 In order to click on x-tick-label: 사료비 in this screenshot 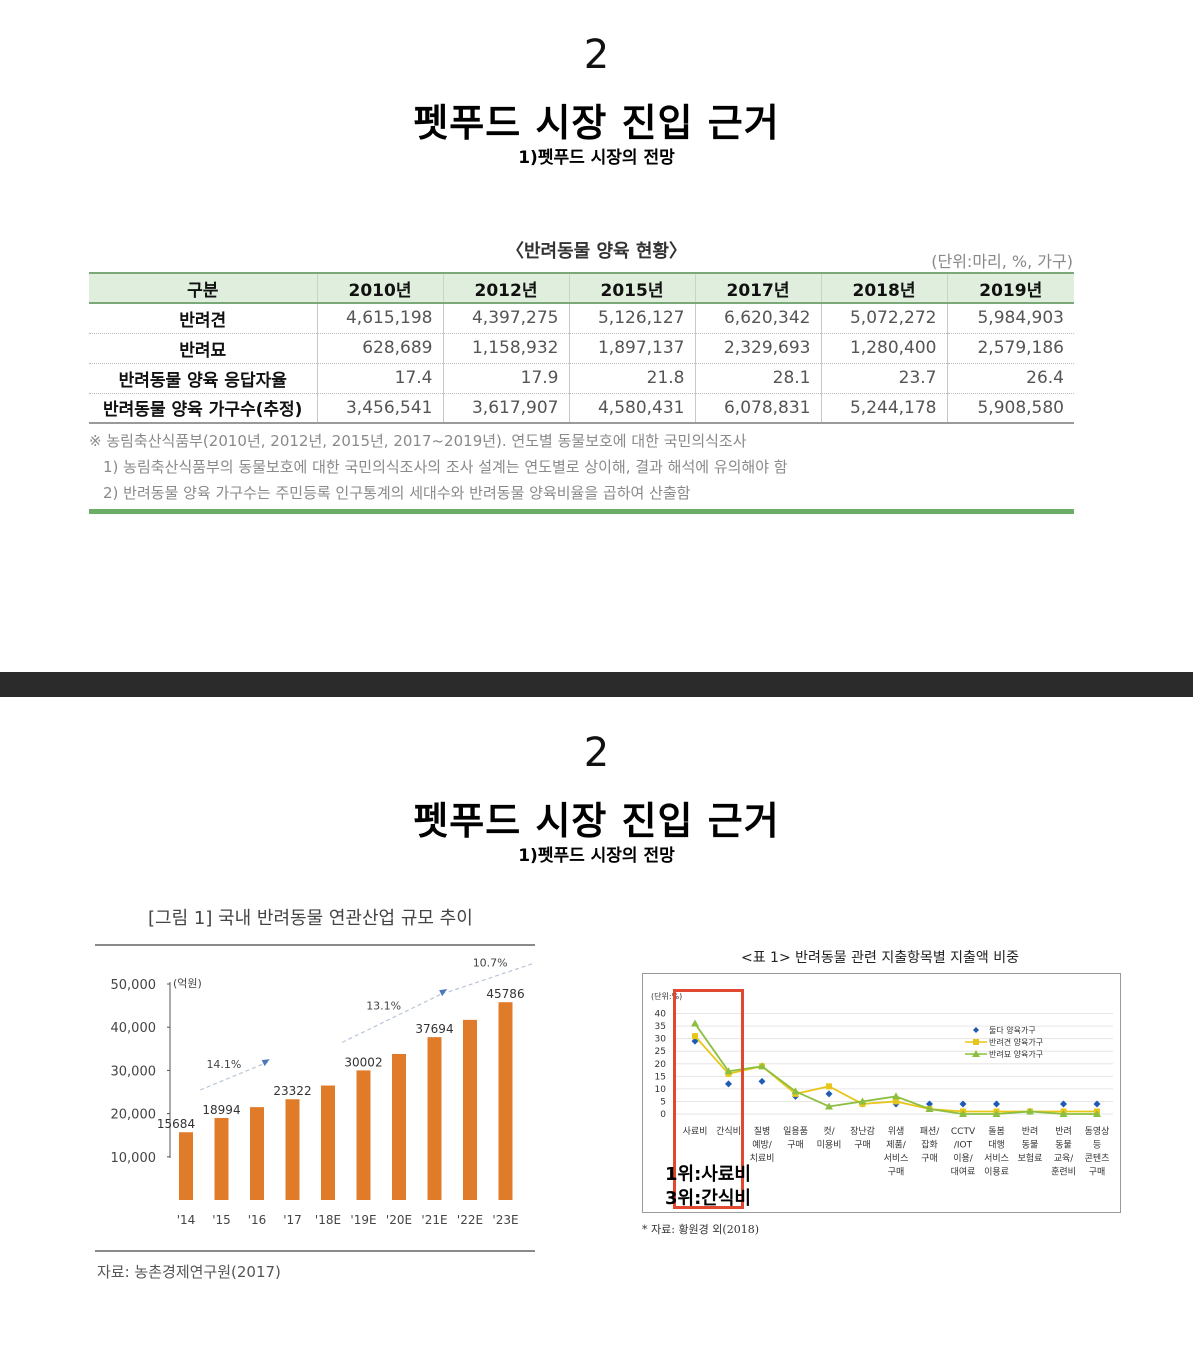, I will do `click(695, 1131)`.